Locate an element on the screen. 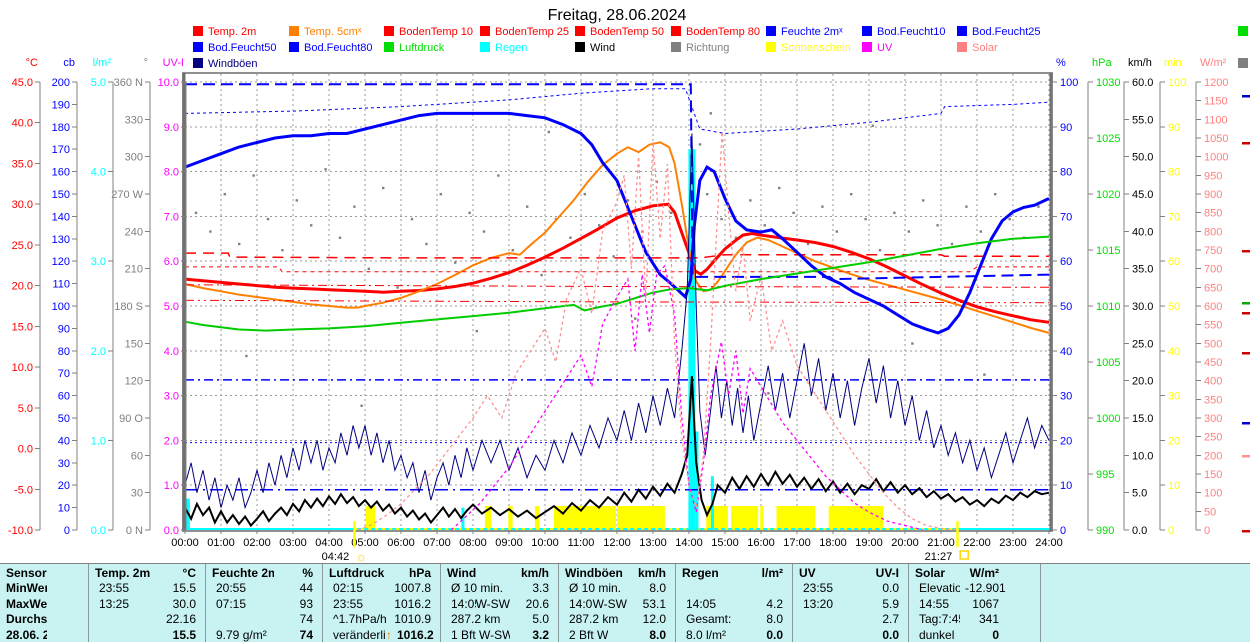 The image size is (1250, 643). axis-label-kmh: 55.0 is located at coordinates (1142, 120).